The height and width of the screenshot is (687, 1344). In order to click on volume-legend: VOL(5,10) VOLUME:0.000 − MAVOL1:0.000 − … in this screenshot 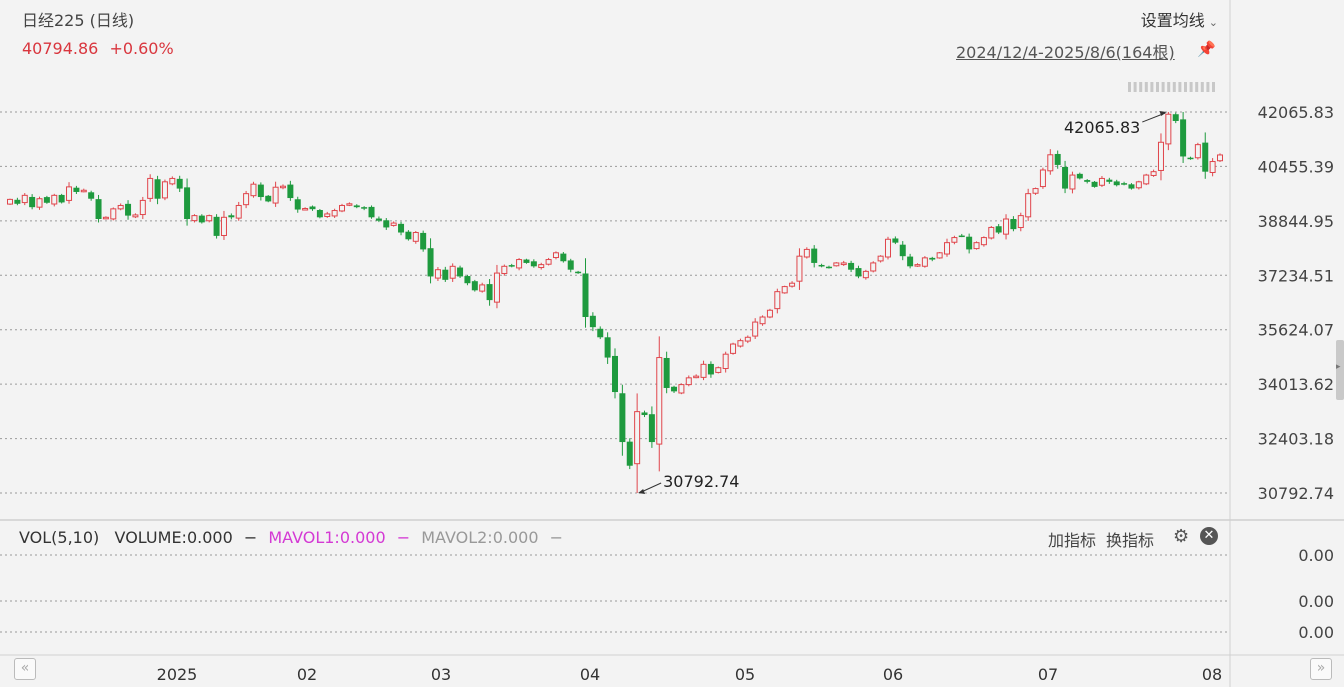, I will do `click(294, 537)`.